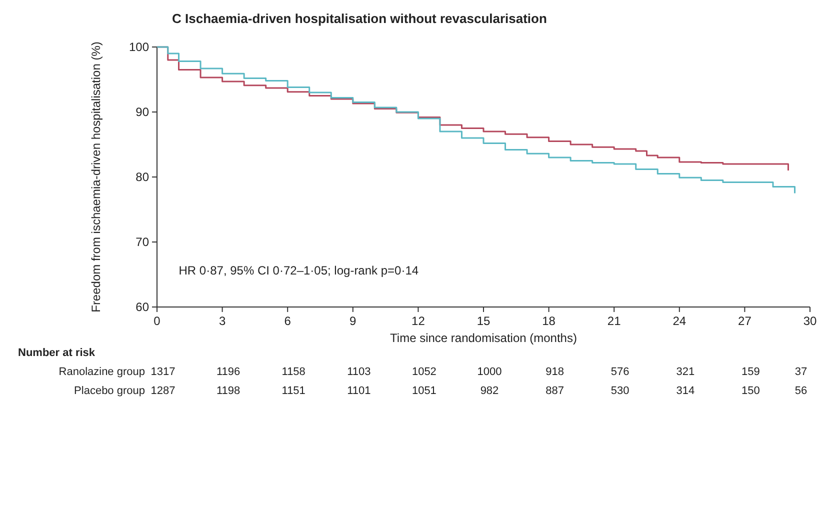  I want to click on text: 887, so click(555, 391).